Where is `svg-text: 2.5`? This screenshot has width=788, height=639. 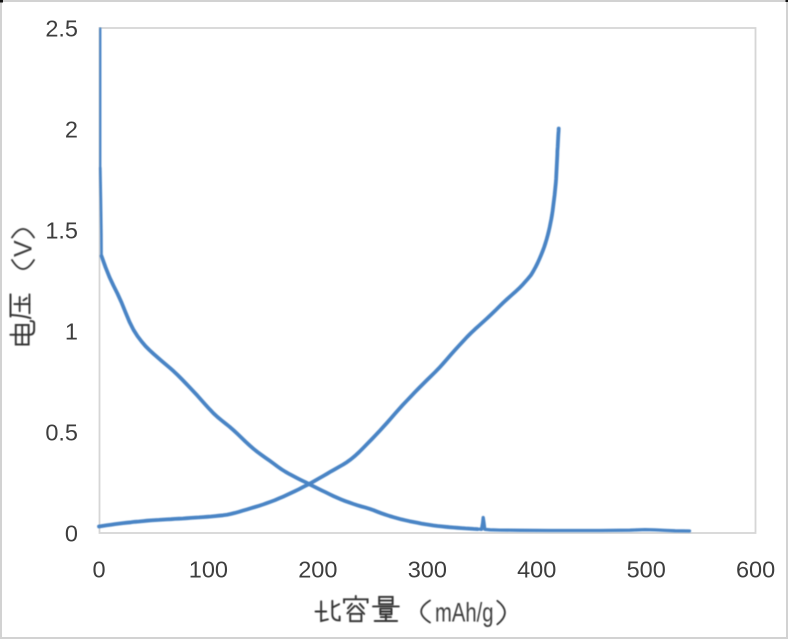 svg-text: 2.5 is located at coordinates (61, 29).